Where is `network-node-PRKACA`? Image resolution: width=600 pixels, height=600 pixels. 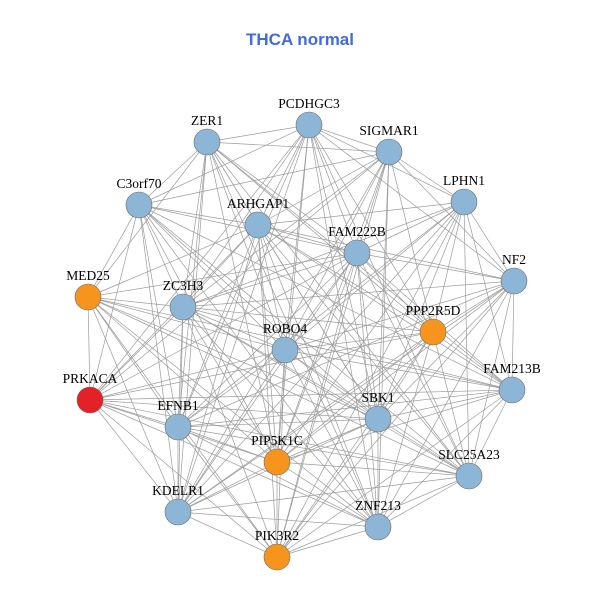
network-node-PRKACA is located at coordinates (90, 400).